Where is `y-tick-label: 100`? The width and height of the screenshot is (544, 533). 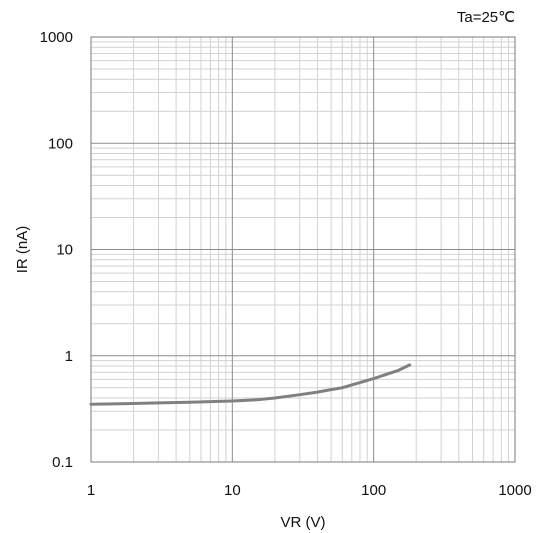 y-tick-label: 100 is located at coordinates (60, 143).